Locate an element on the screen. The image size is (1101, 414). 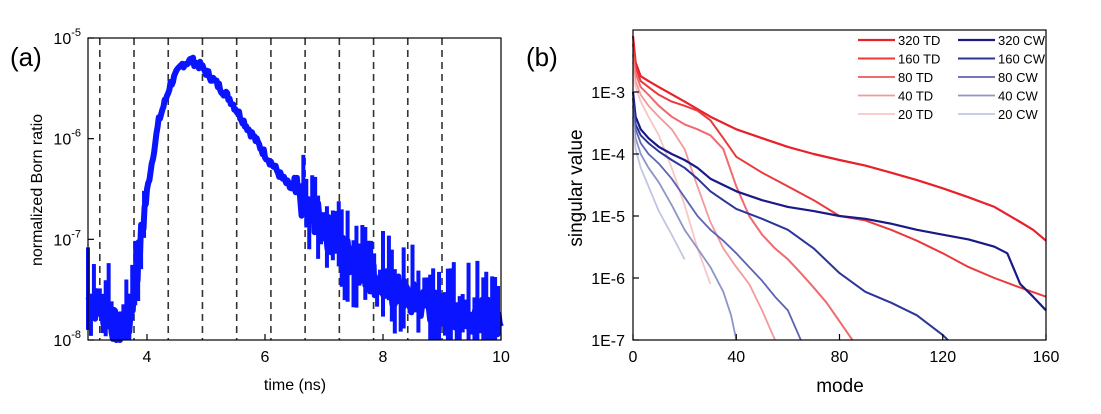
b-ytick-label: 1E-6 is located at coordinates (608, 279).